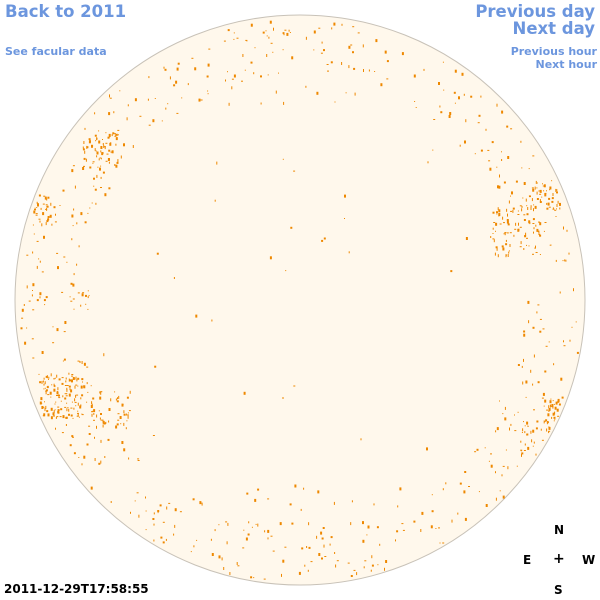  I want to click on see-facular-data-link: See facular data, so click(56, 51).